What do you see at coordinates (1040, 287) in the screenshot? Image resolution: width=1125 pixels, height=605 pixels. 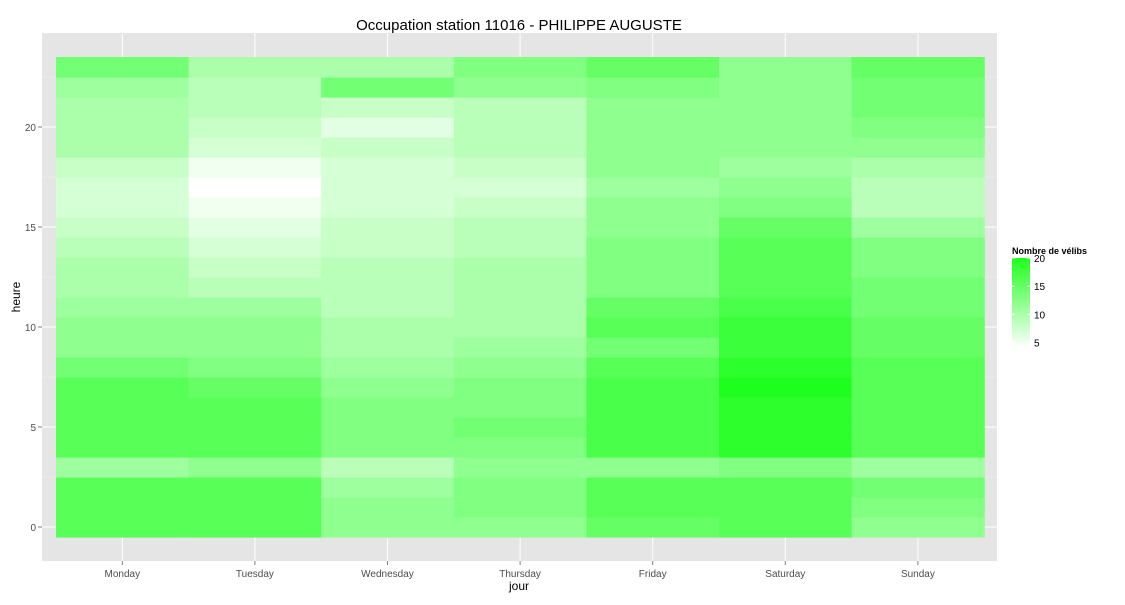 I see `legend-tick-label: 15` at bounding box center [1040, 287].